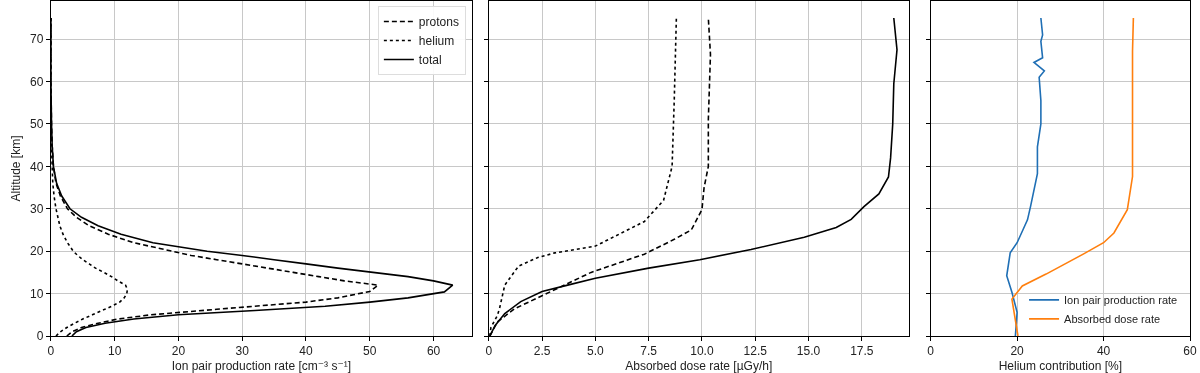  What do you see at coordinates (37, 251) in the screenshot?
I see `y-tick-label: 20` at bounding box center [37, 251].